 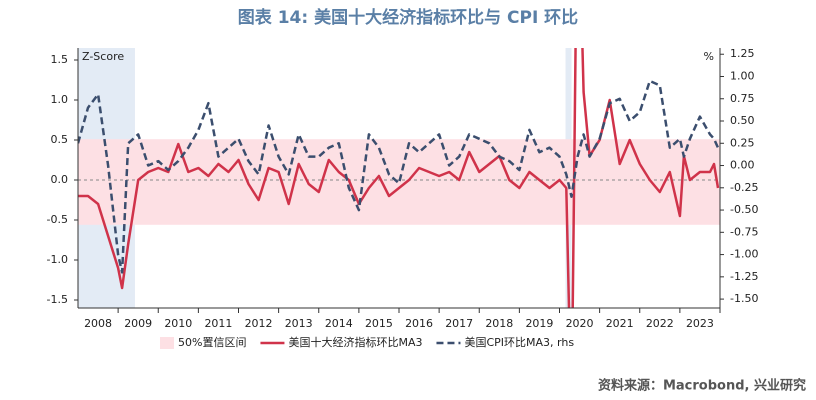 I want to click on y-tick-label: -1.5, so click(x=57, y=299).